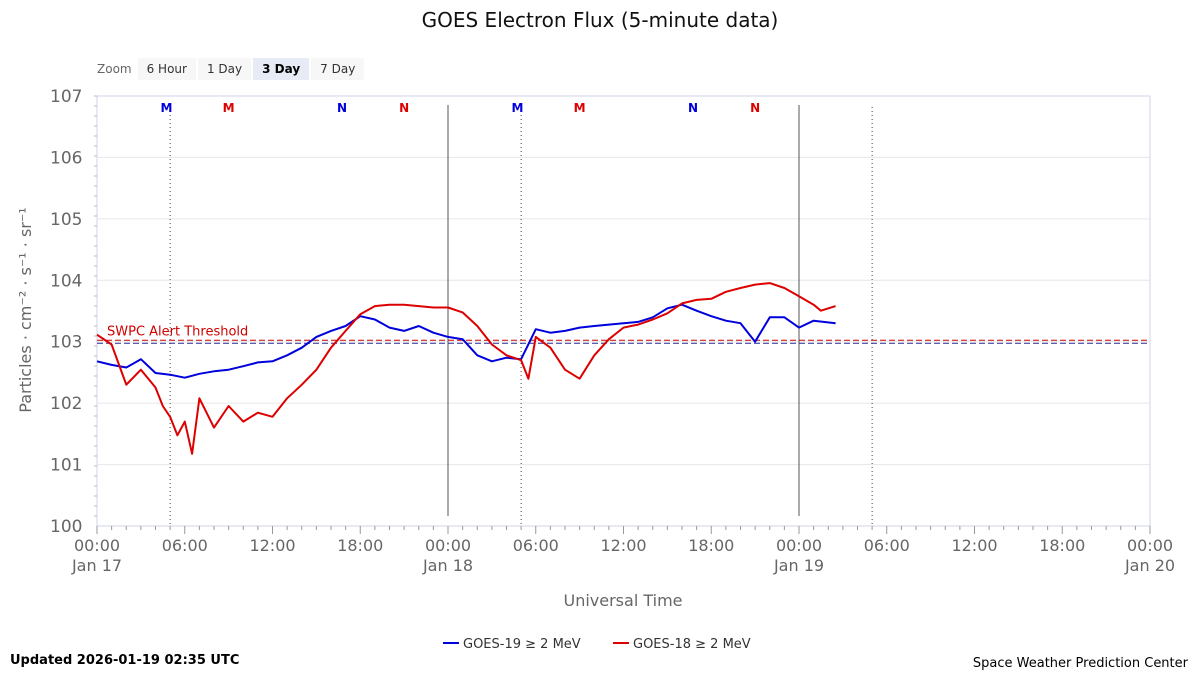 The image size is (1200, 675). I want to click on x-tick-date-label: Jan 20, so click(1149, 565).